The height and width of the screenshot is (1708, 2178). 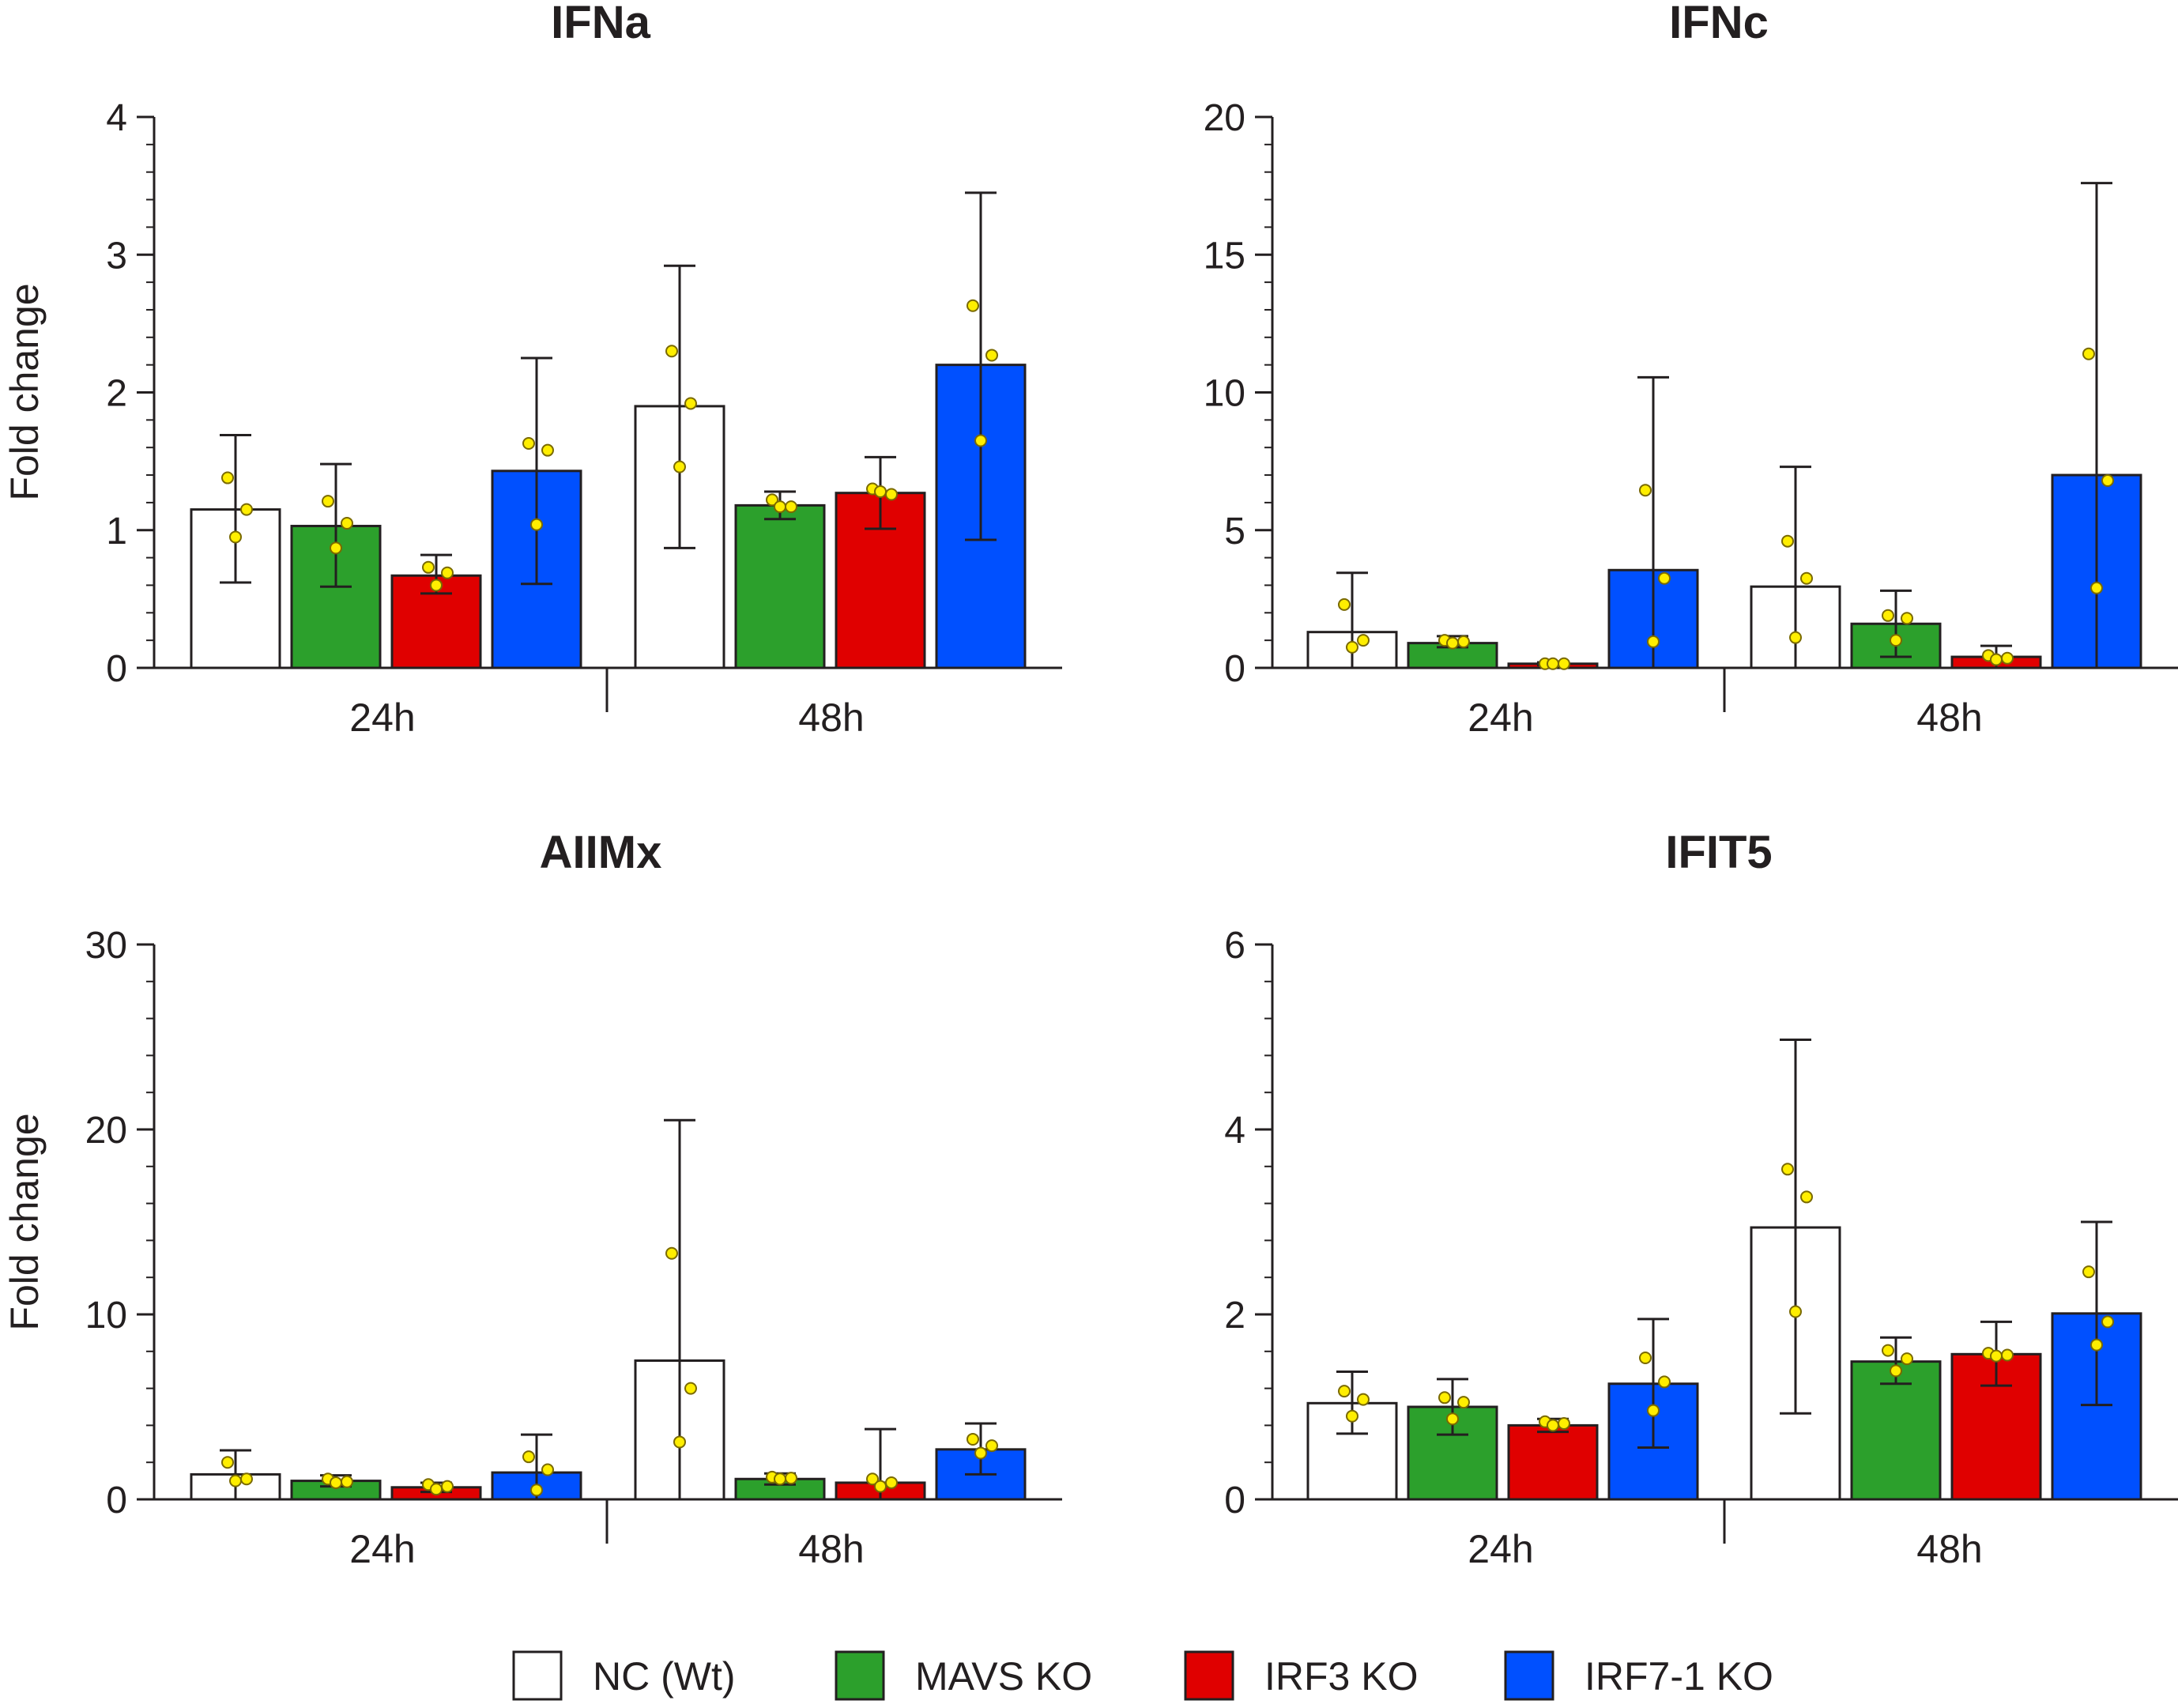 What do you see at coordinates (106, 946) in the screenshot?
I see `y-tick-label: 30` at bounding box center [106, 946].